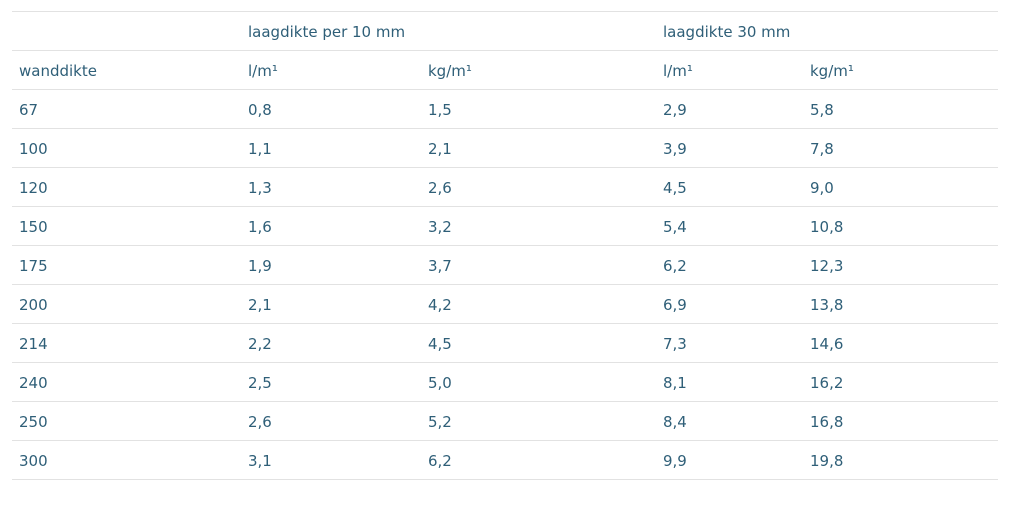  I want to click on column-header-kg-per-m-30mm: kg/m¹, so click(832, 71).